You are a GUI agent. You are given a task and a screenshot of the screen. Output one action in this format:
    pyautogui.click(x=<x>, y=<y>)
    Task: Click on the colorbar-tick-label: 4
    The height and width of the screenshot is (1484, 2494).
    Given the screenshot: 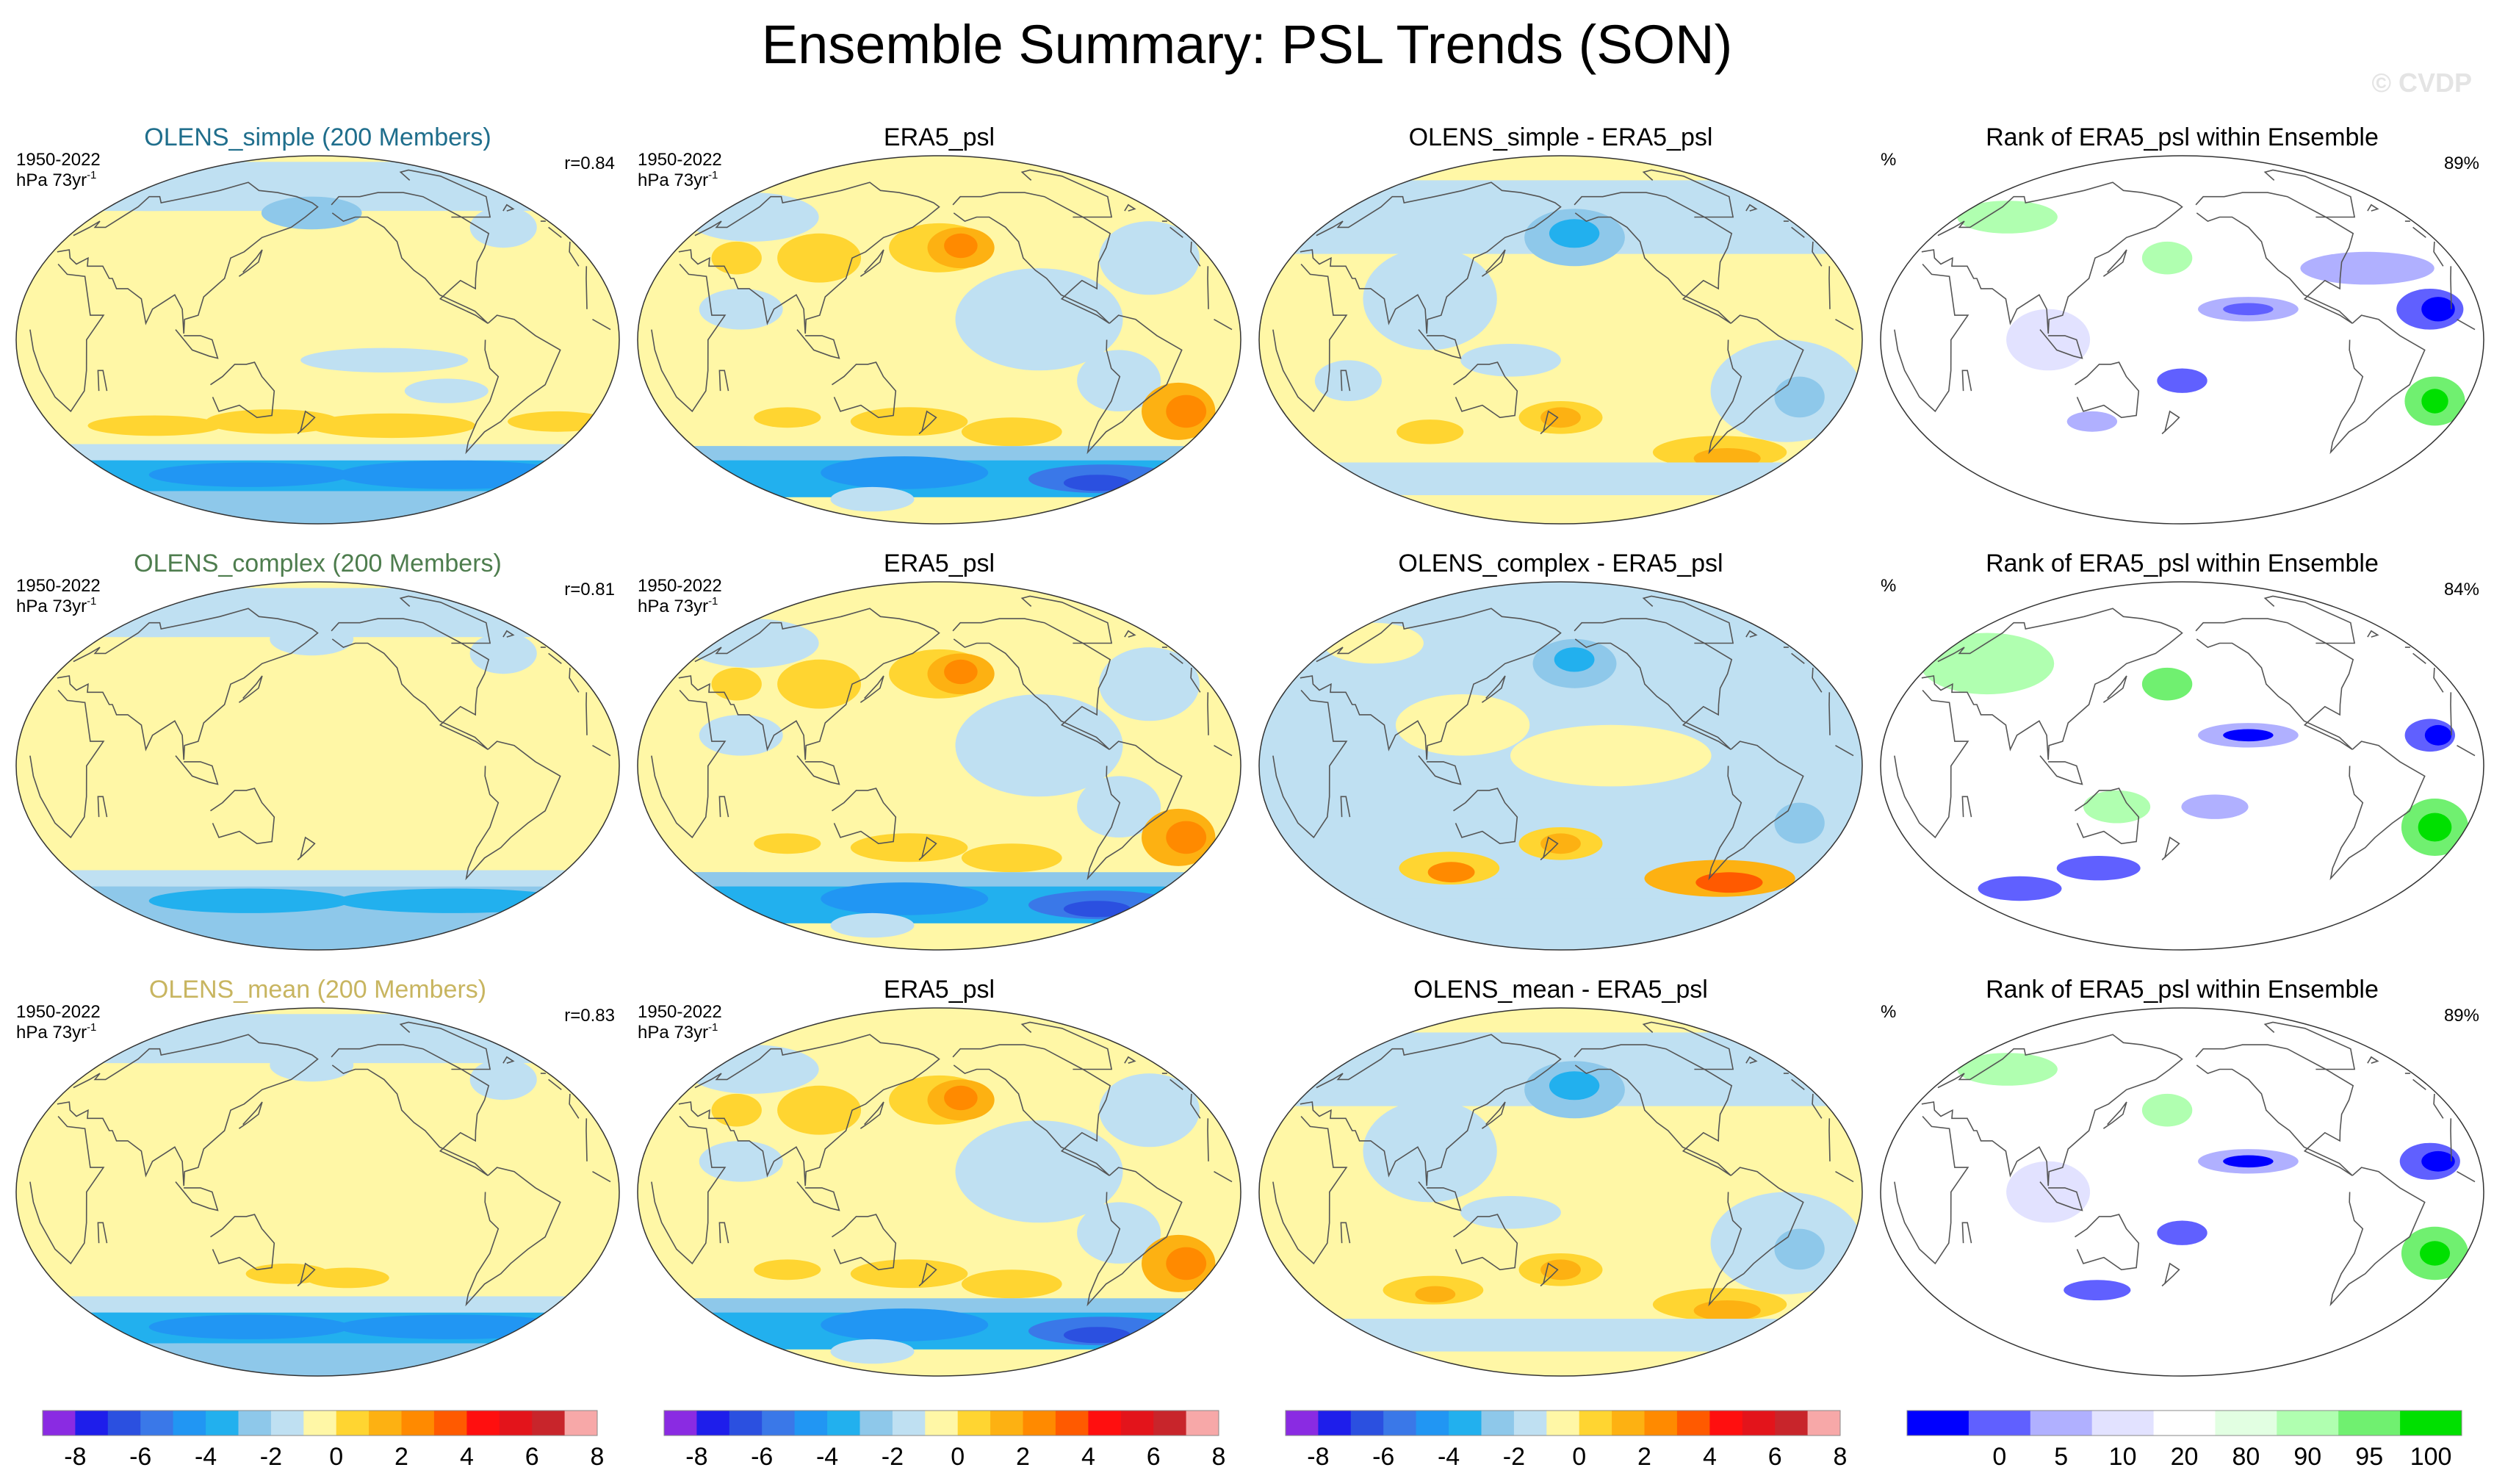 What is the action you would take?
    pyautogui.click(x=1088, y=1457)
    